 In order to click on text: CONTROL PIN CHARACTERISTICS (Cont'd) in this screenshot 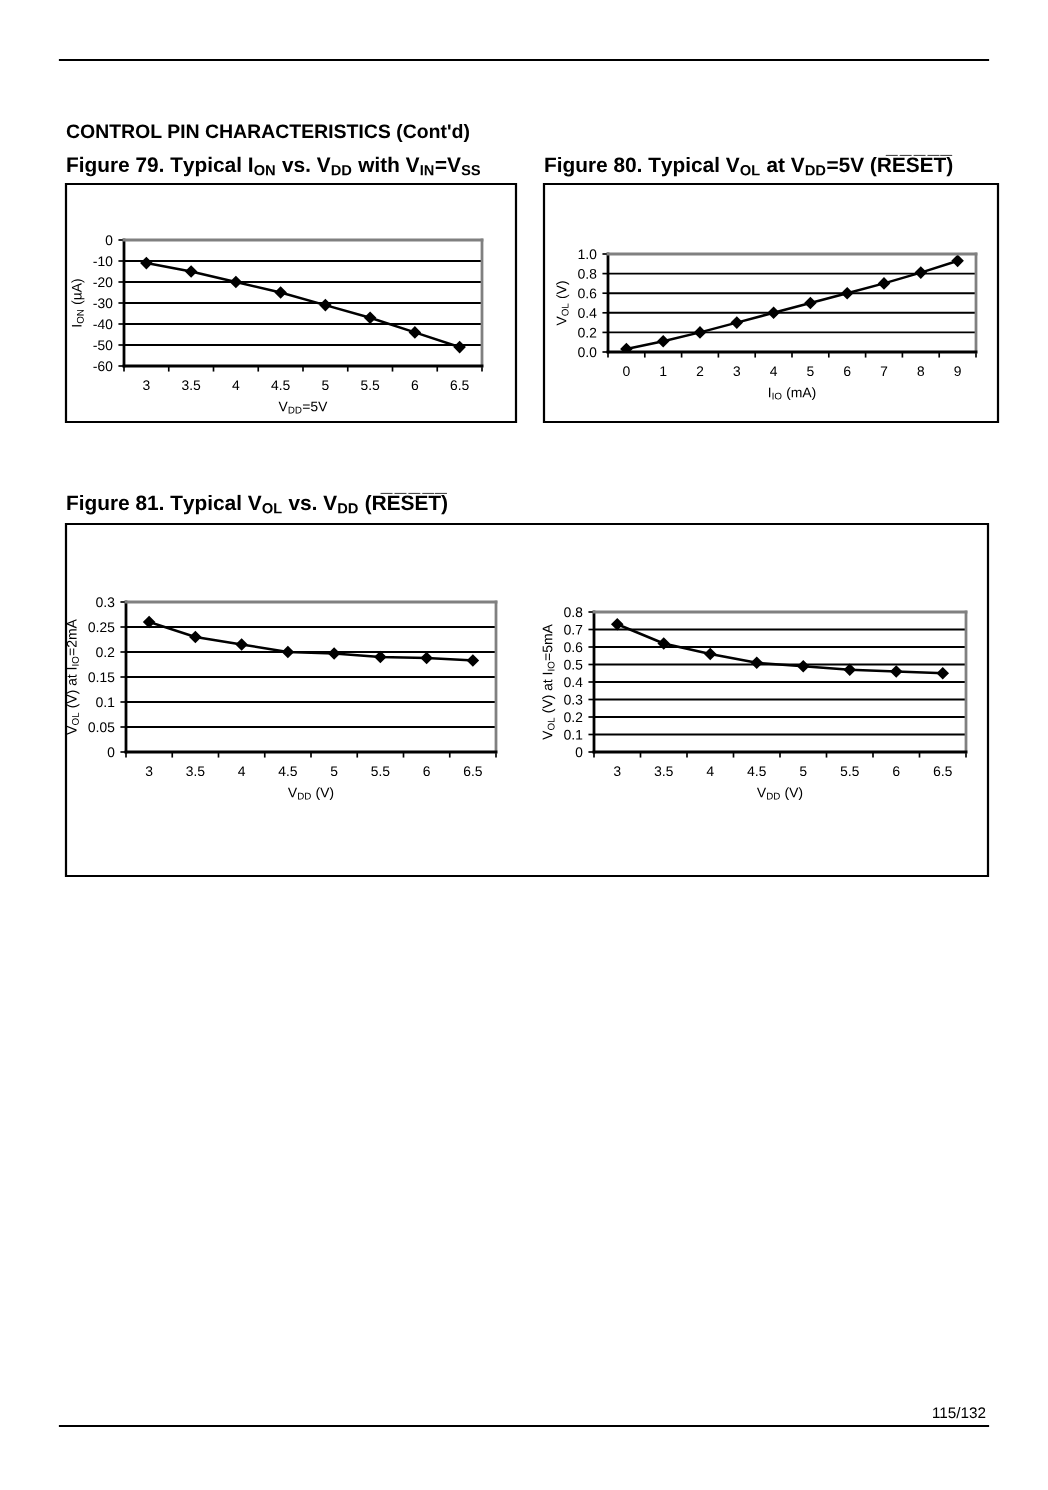, I will do `click(267, 133)`.